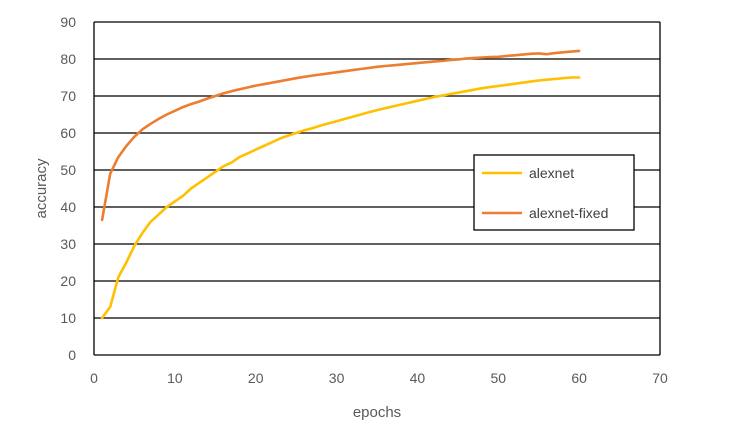 The height and width of the screenshot is (447, 744). Describe the element at coordinates (94, 378) in the screenshot. I see `x-tick-label: 0` at that location.